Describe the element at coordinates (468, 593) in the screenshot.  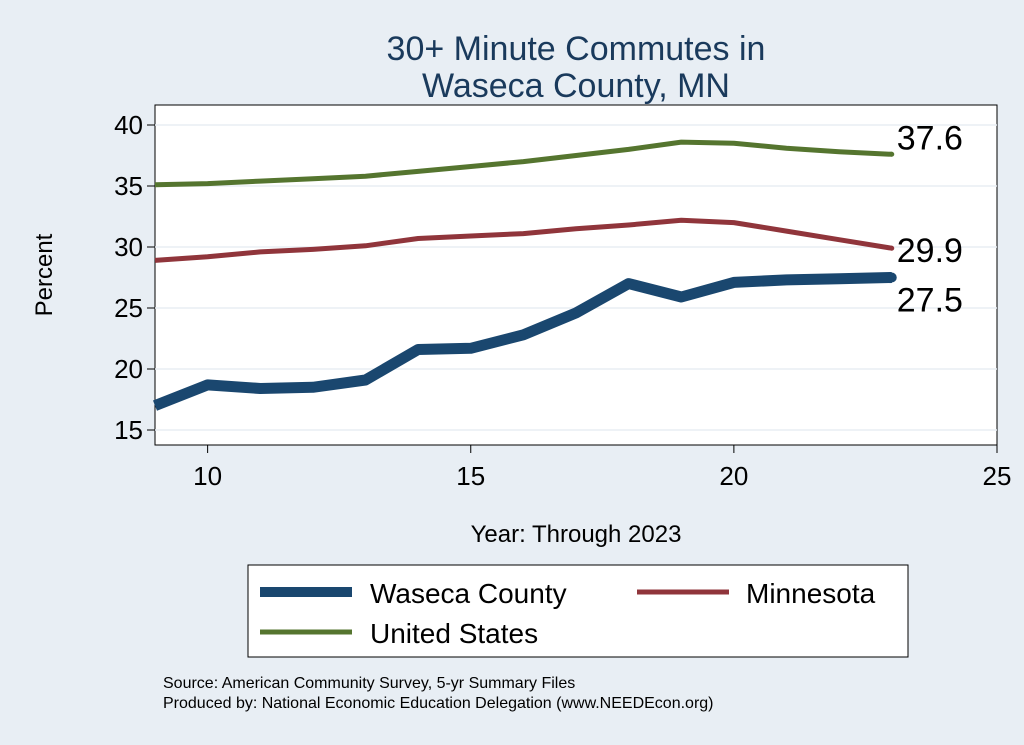
I see `legend-label-waseca-county: Waseca County` at that location.